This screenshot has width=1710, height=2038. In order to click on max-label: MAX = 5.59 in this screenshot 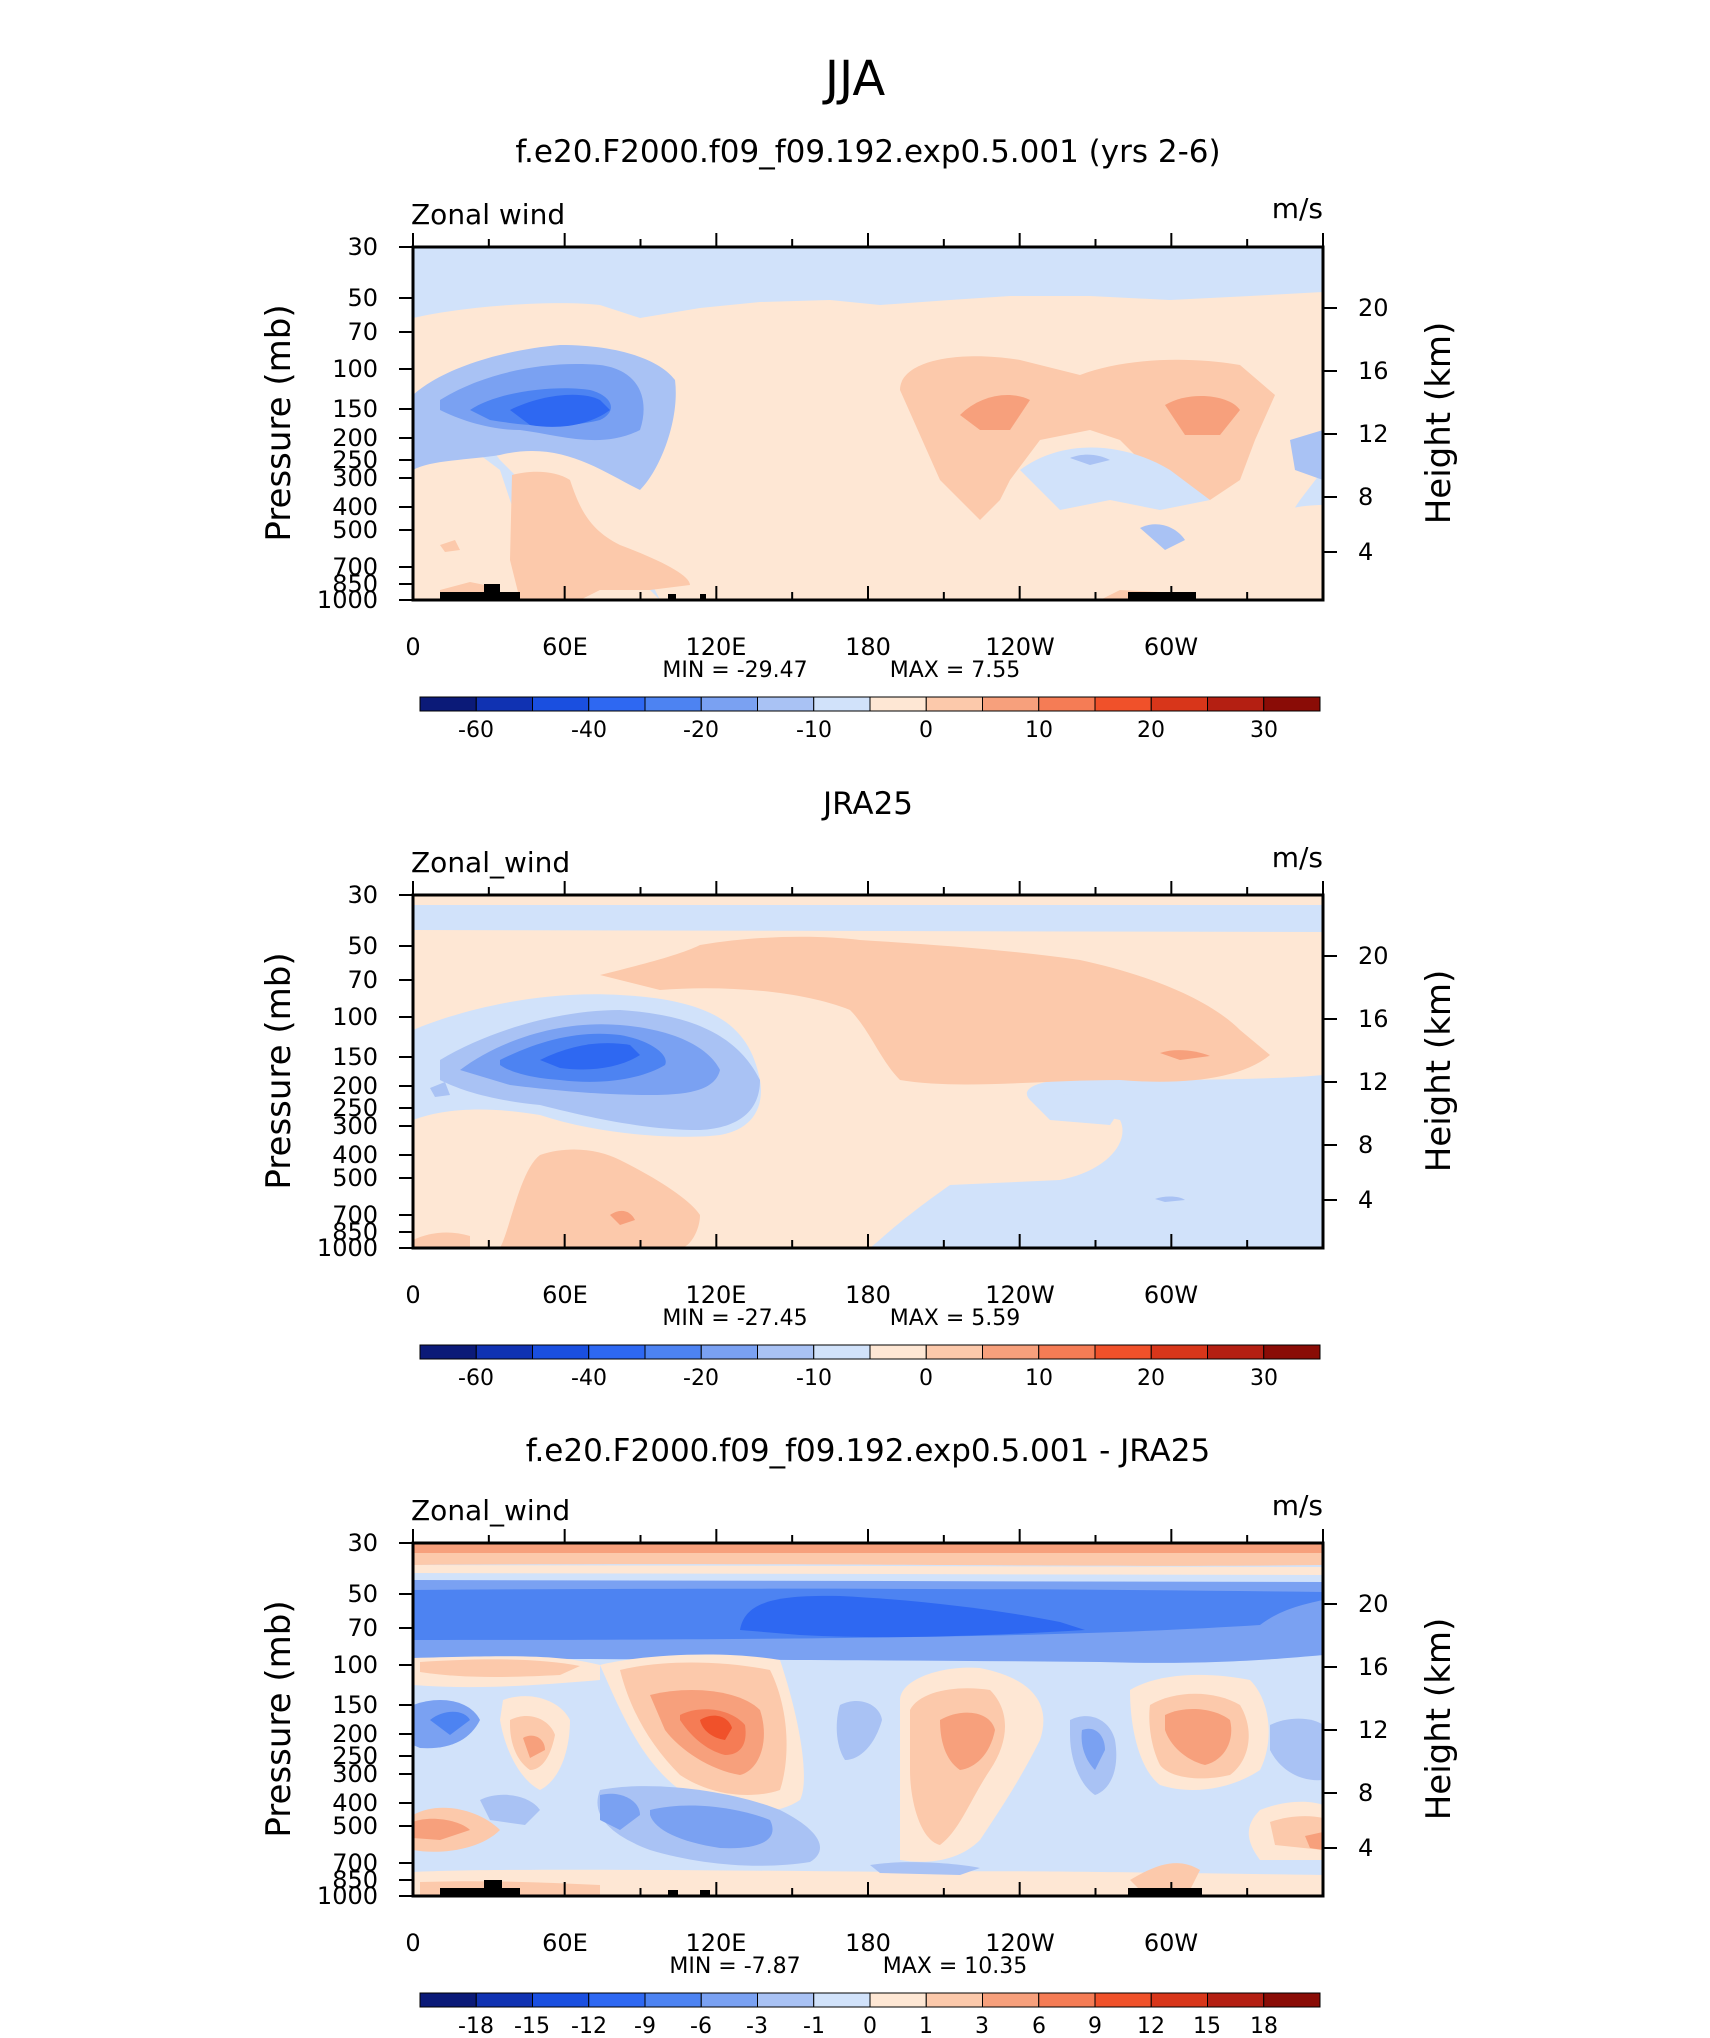, I will do `click(955, 1318)`.